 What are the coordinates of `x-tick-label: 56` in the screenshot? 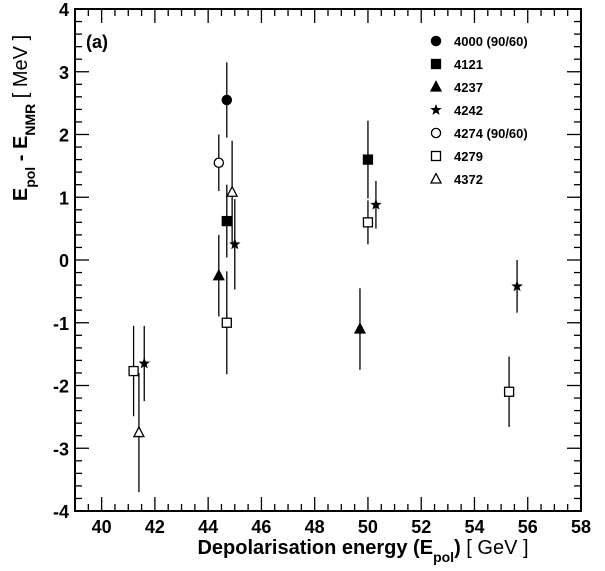 It's located at (528, 527).